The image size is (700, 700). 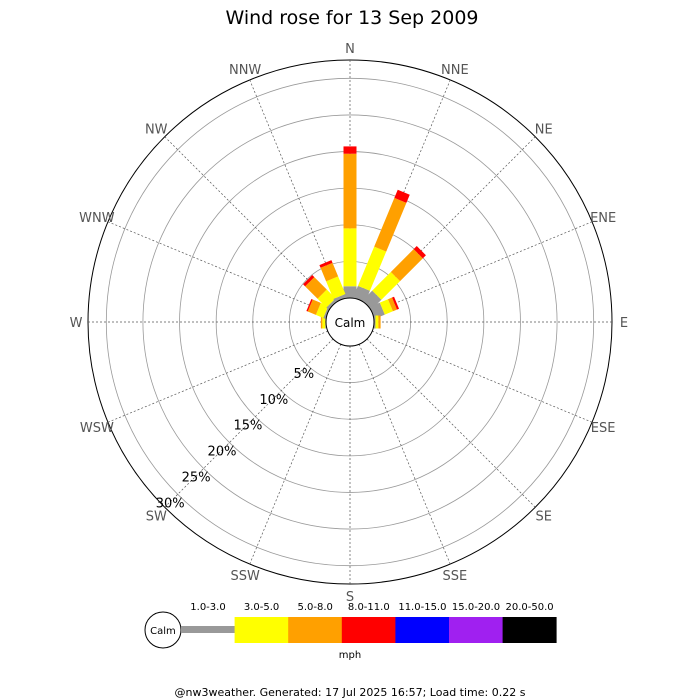 I want to click on direction-label-w: W, so click(x=76, y=323).